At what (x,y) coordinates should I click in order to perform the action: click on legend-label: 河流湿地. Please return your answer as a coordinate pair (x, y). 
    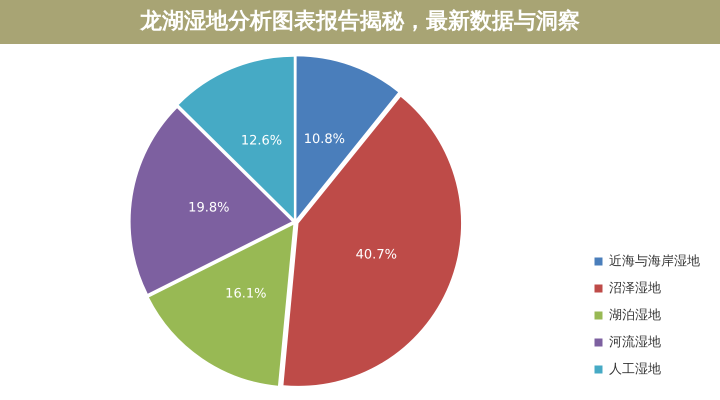
    Looking at the image, I should click on (635, 342).